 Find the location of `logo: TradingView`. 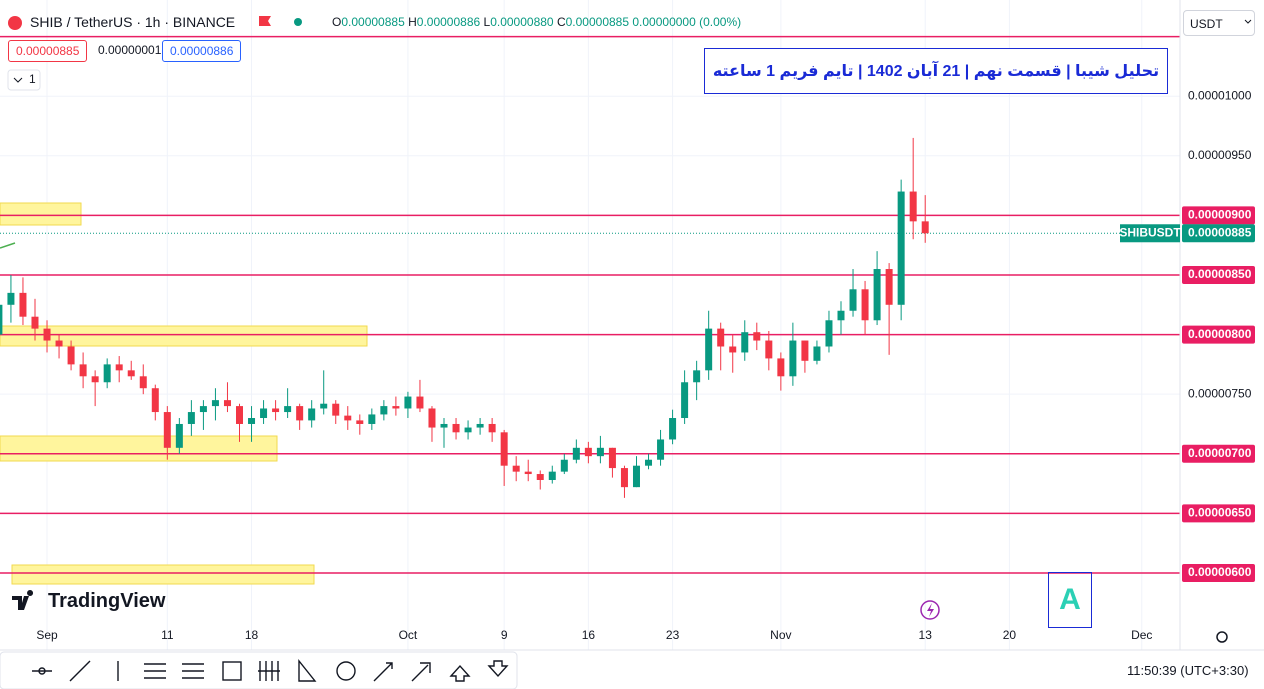

logo: TradingView is located at coordinates (107, 601).